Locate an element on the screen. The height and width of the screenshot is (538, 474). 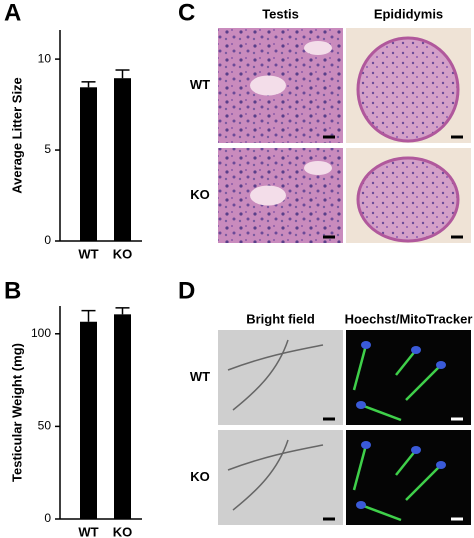
column-label: Hoechst/MitoTracker is located at coordinates (409, 318).